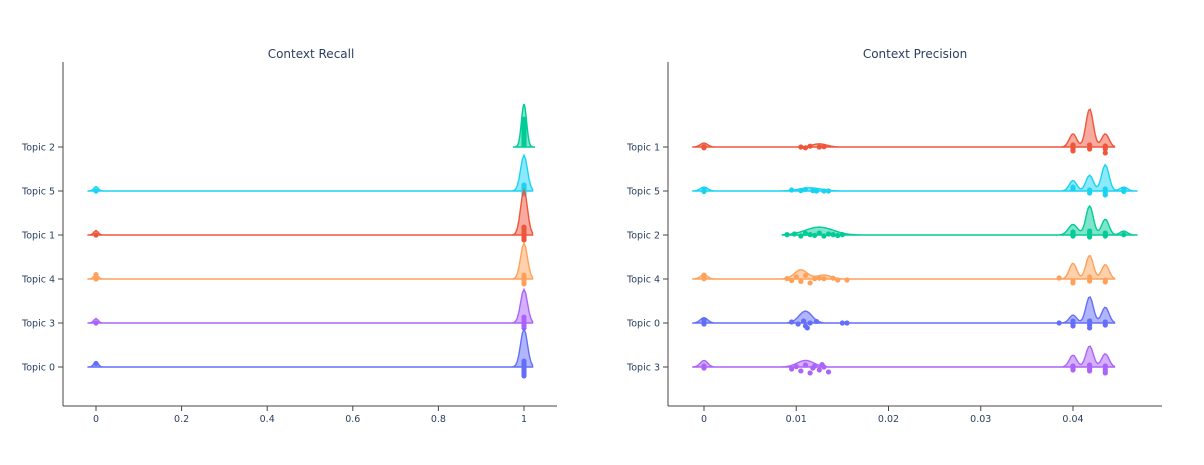 The image size is (1204, 465). I want to click on x-tick-label: 0.01, so click(796, 419).